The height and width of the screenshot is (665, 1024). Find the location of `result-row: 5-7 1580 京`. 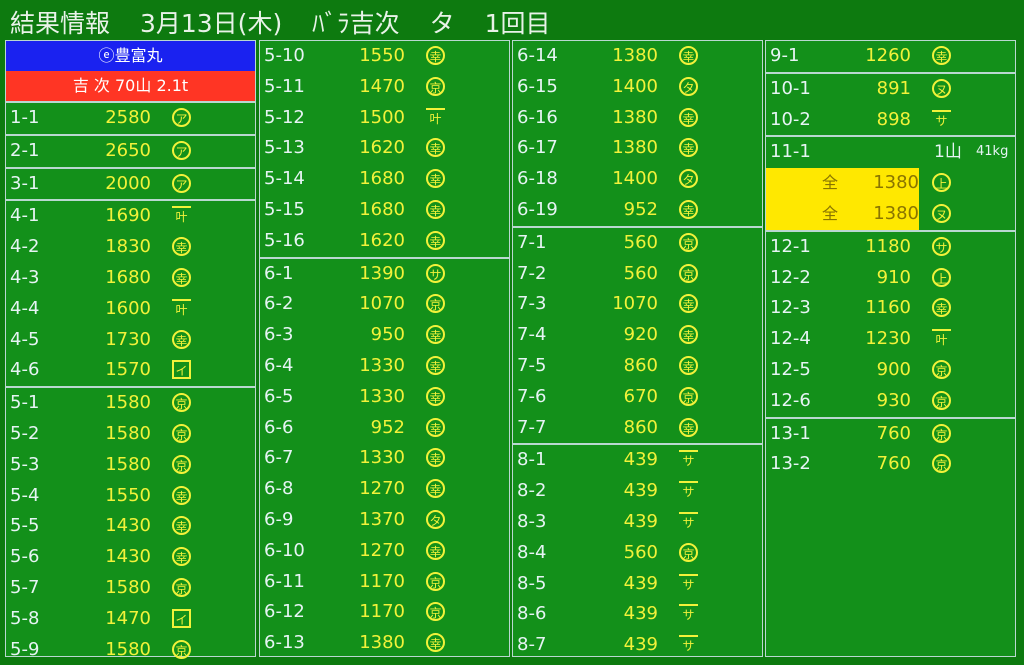

result-row: 5-7 1580 京 is located at coordinates (130, 588).